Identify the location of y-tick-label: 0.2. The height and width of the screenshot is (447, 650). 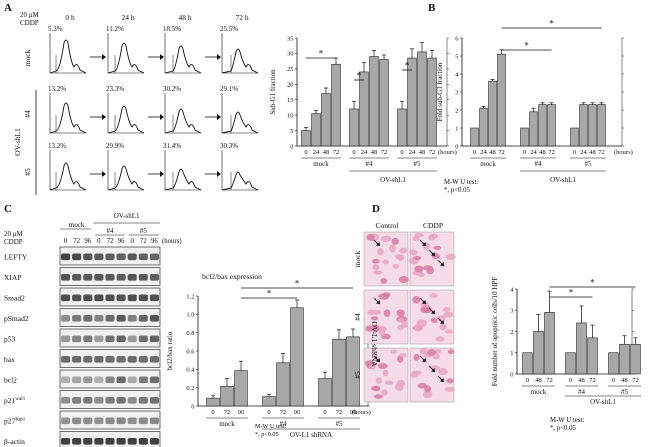
(190, 388).